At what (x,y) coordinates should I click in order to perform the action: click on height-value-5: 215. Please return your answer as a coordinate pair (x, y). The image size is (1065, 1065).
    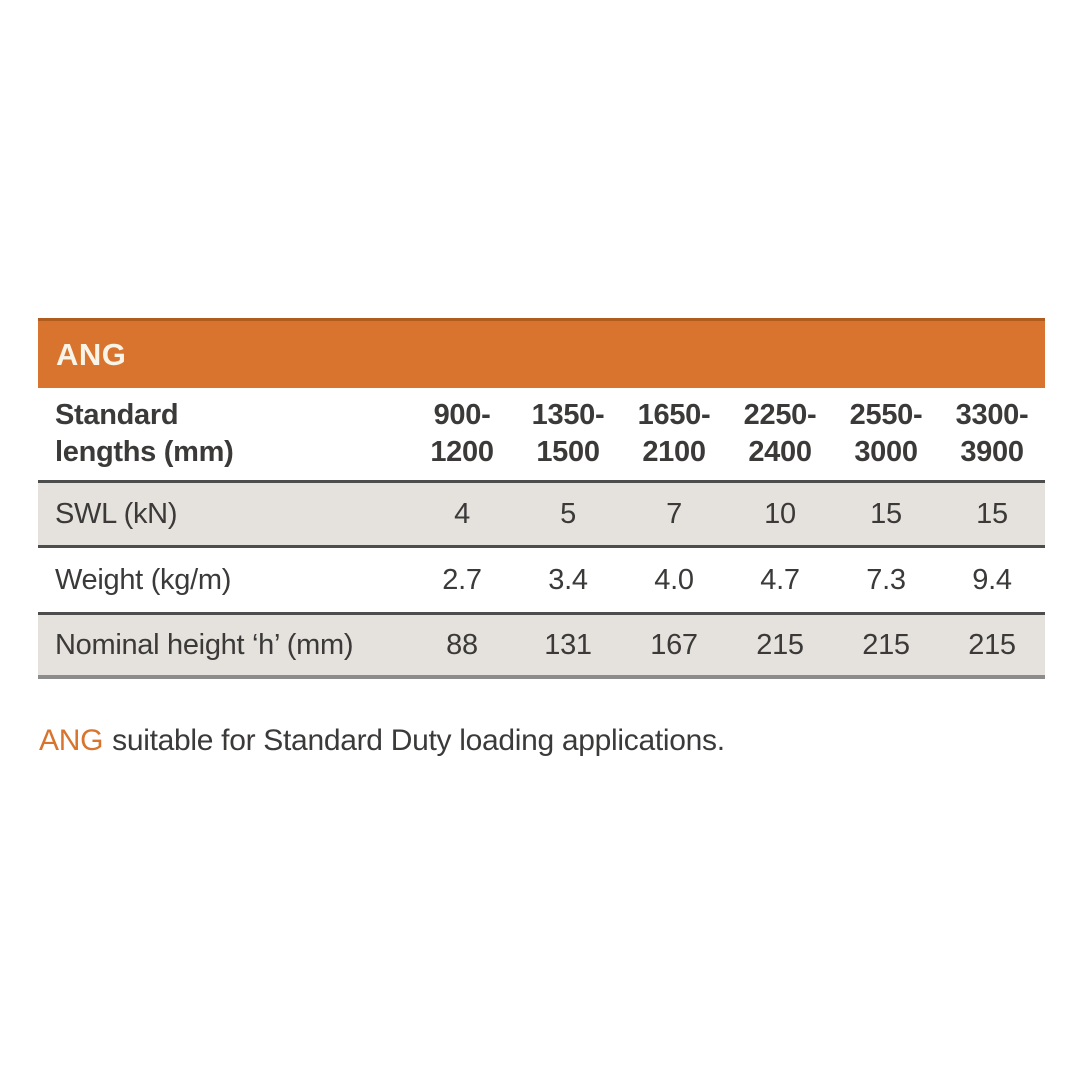
    Looking at the image, I should click on (886, 644).